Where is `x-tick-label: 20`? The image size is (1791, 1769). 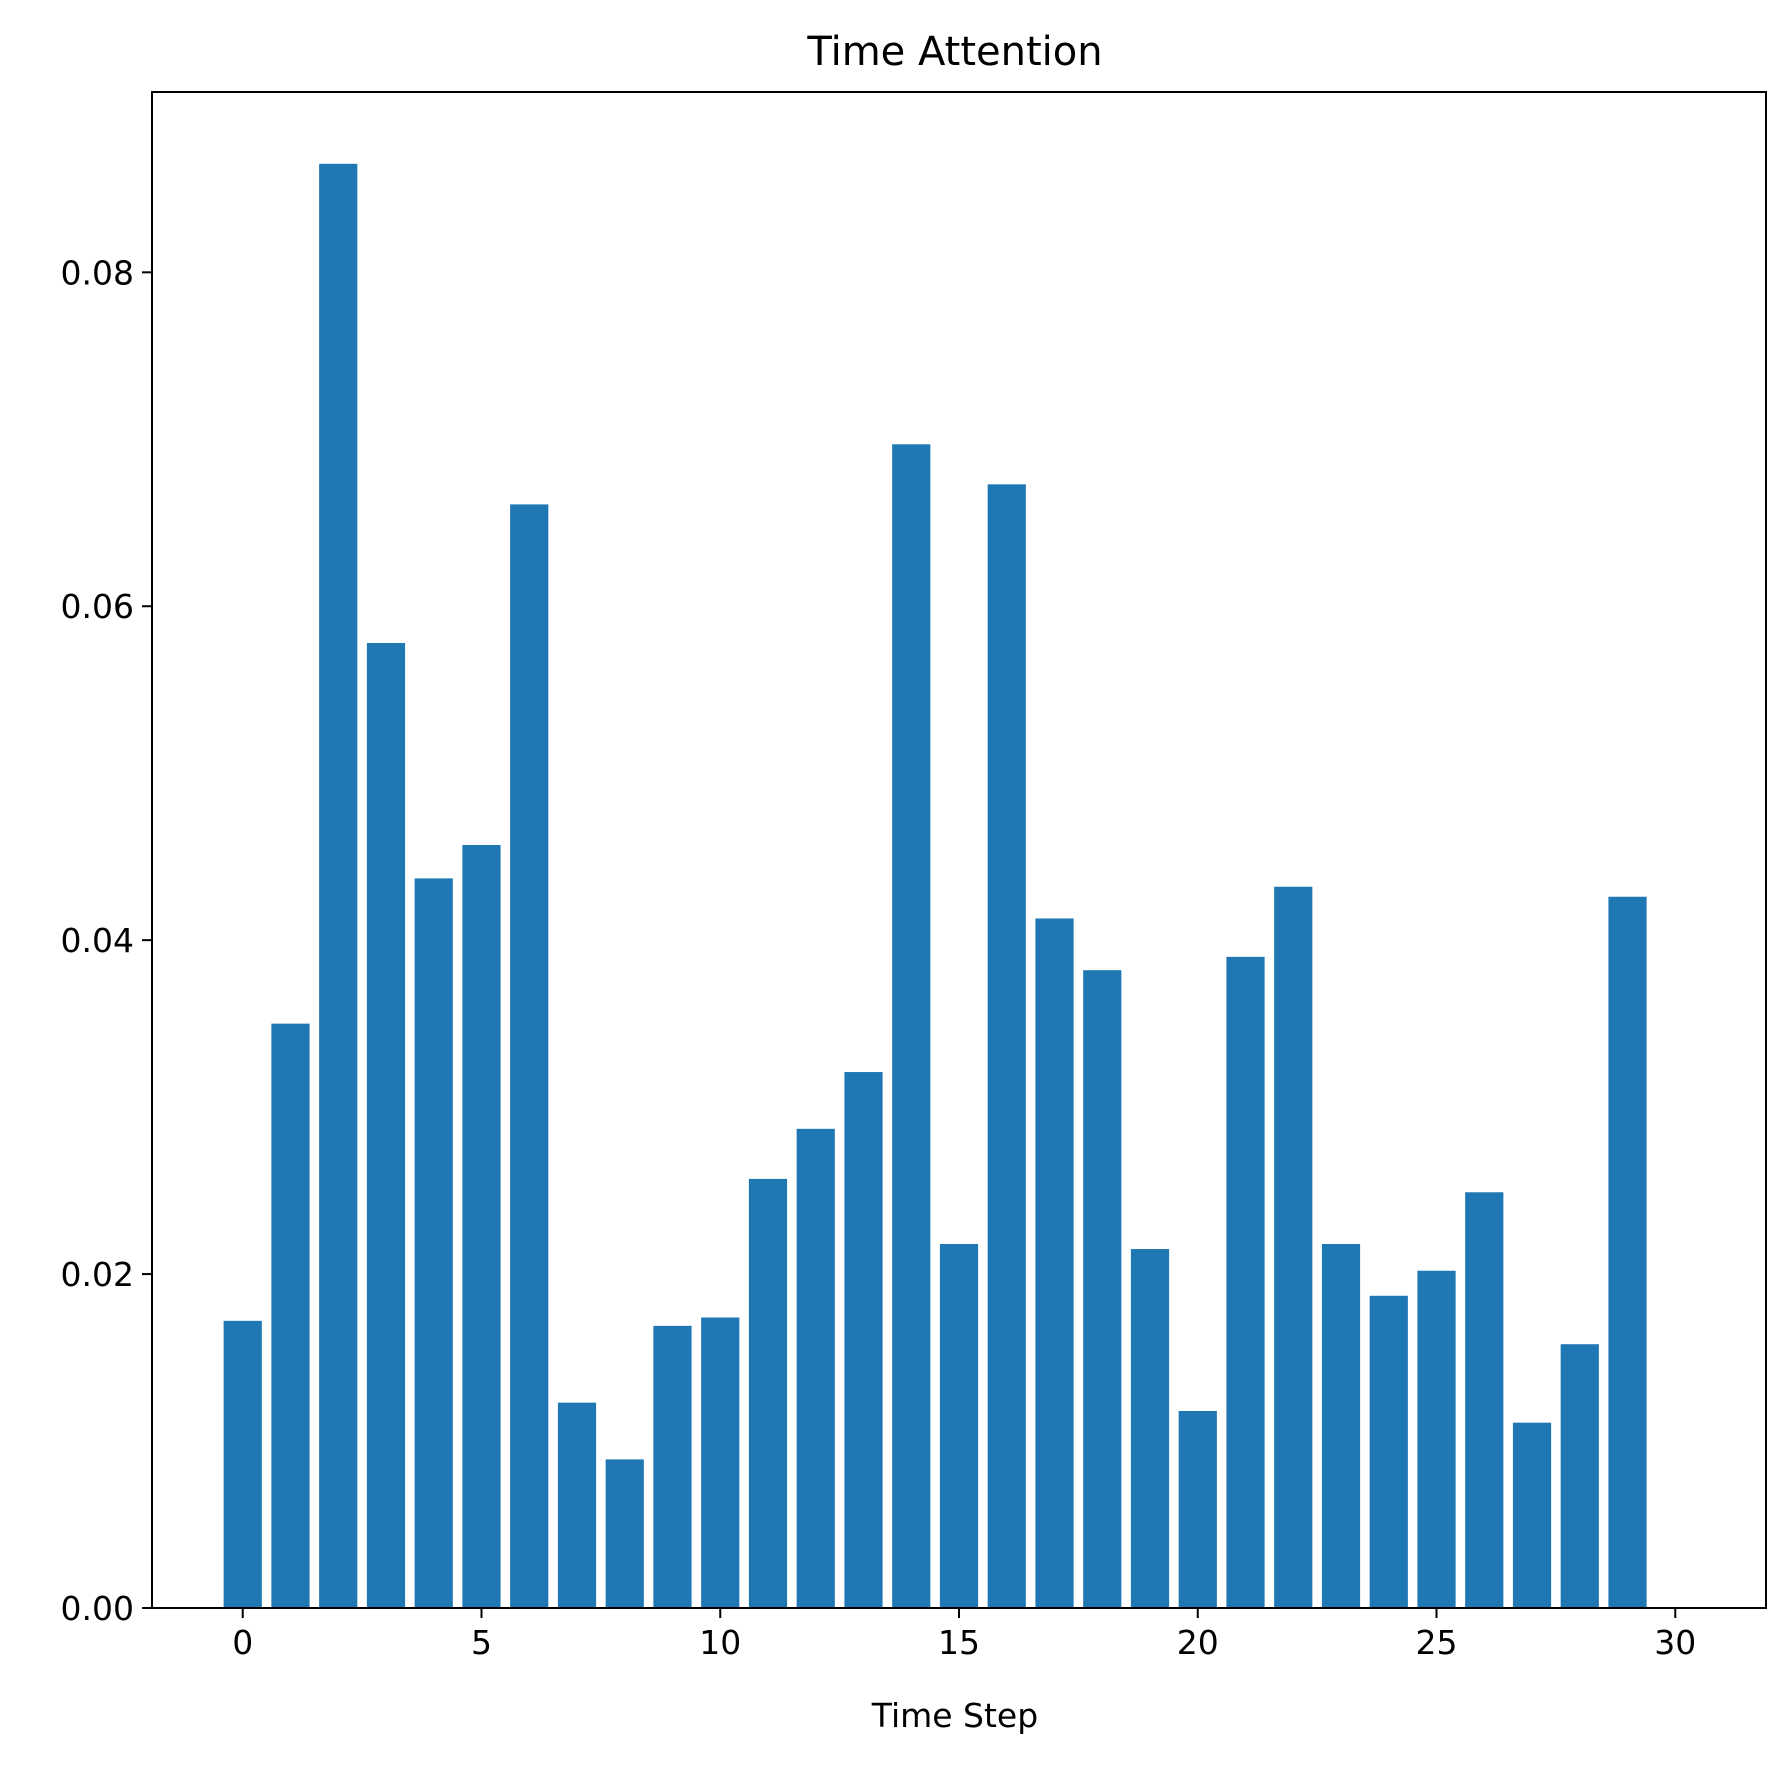 x-tick-label: 20 is located at coordinates (1198, 1642).